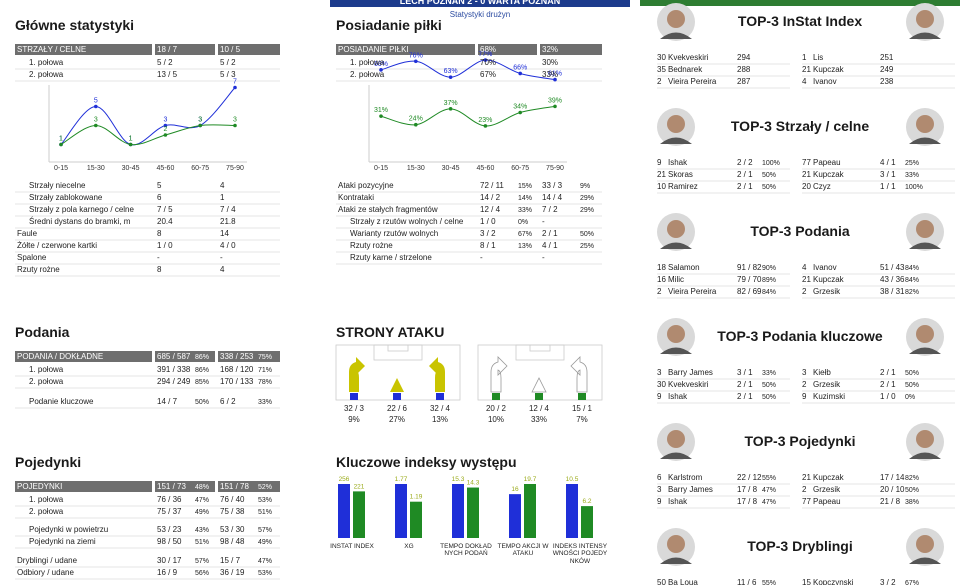  What do you see at coordinates (451, 103) in the screenshot?
I see `data-label: 37%` at bounding box center [451, 103].